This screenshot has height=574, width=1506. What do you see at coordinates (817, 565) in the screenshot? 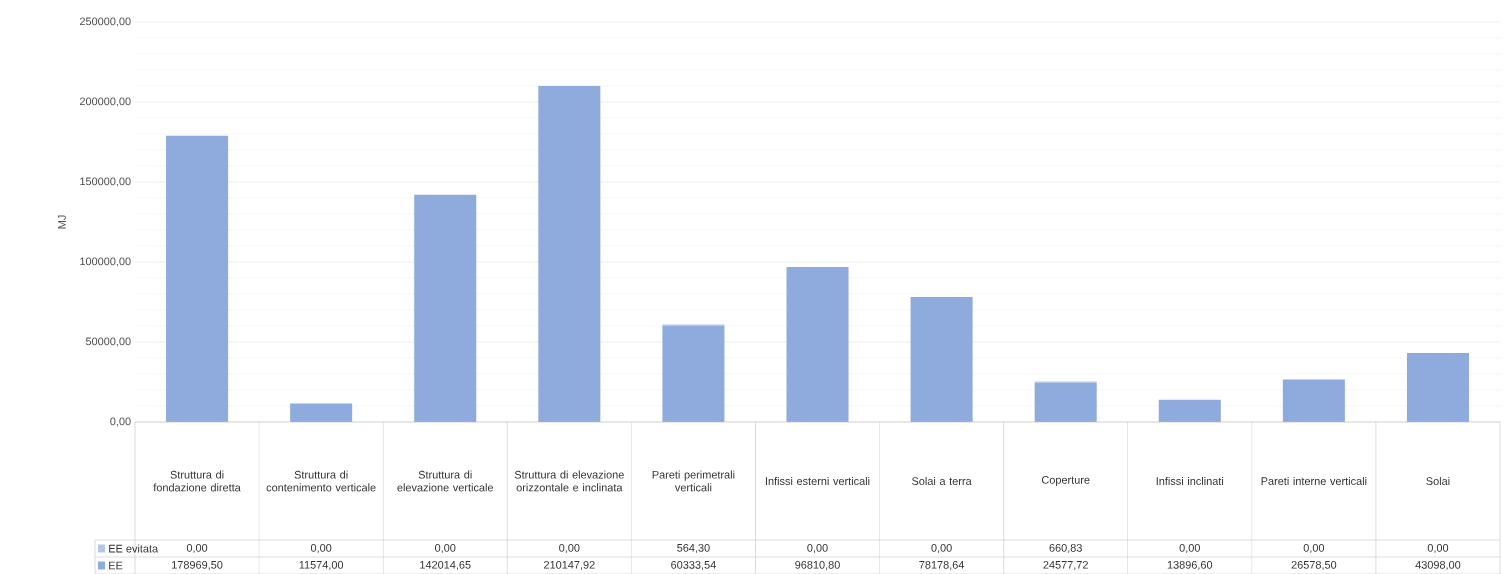
I see `data-label: 96810,80` at bounding box center [817, 565].